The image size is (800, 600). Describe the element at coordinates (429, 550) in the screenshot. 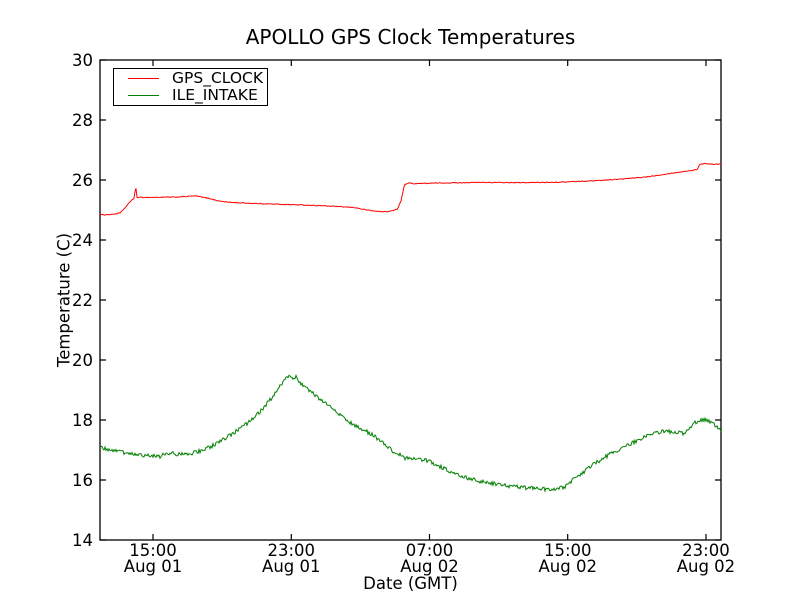

I see `x-tick-time: 07:00` at that location.